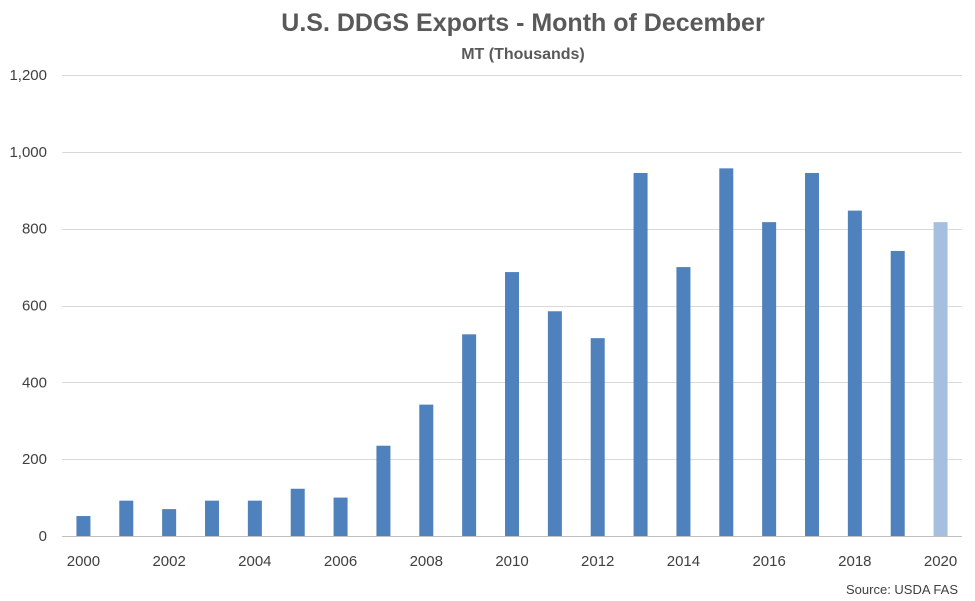  I want to click on x-tick-label: 2010, so click(511, 561).